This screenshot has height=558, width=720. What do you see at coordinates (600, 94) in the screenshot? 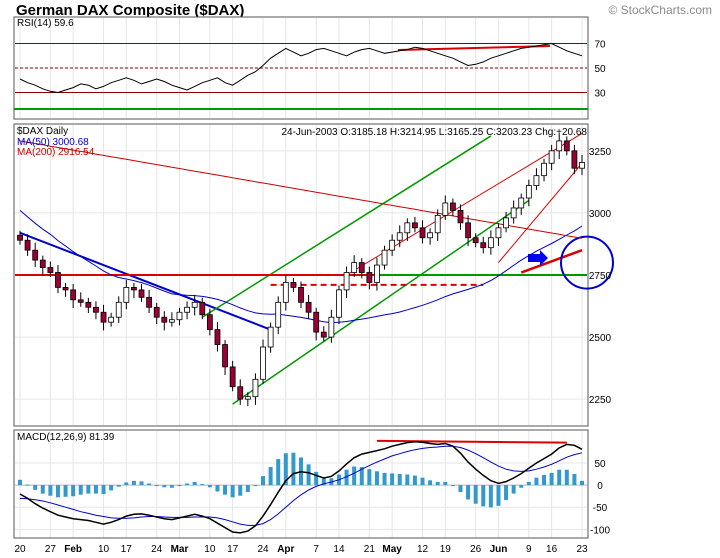
I see `rsi-tick-label: 30` at bounding box center [600, 94].